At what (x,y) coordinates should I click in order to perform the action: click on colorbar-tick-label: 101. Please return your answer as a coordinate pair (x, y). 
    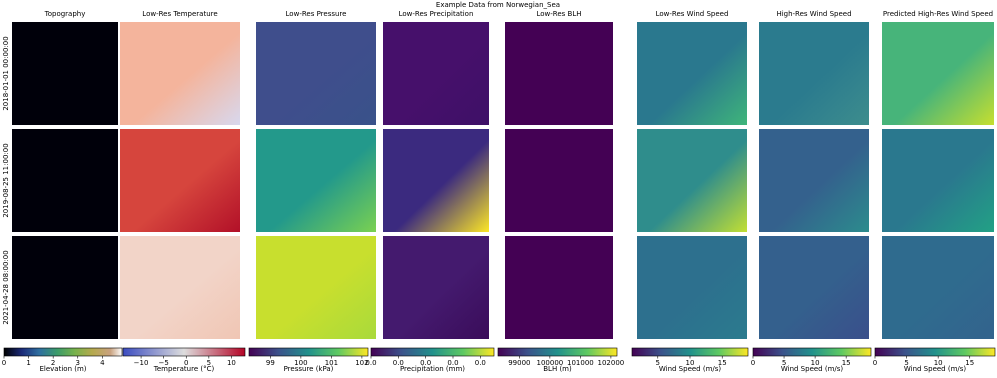
    Looking at the image, I should click on (331, 363).